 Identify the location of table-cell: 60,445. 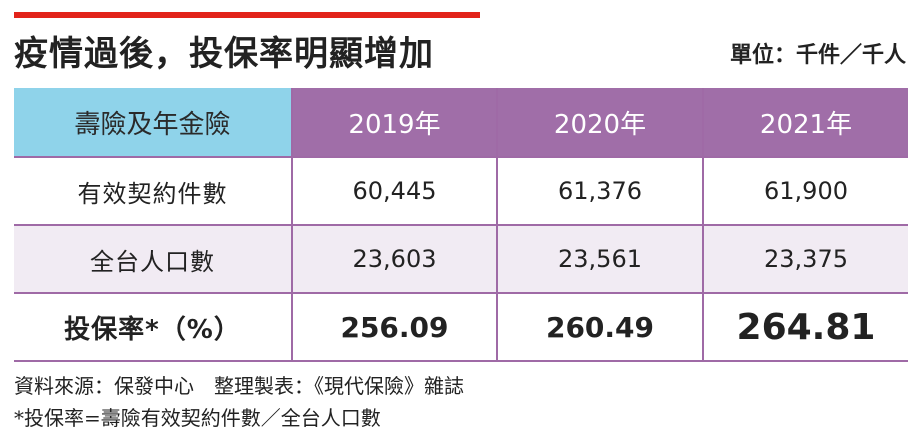
(394, 190).